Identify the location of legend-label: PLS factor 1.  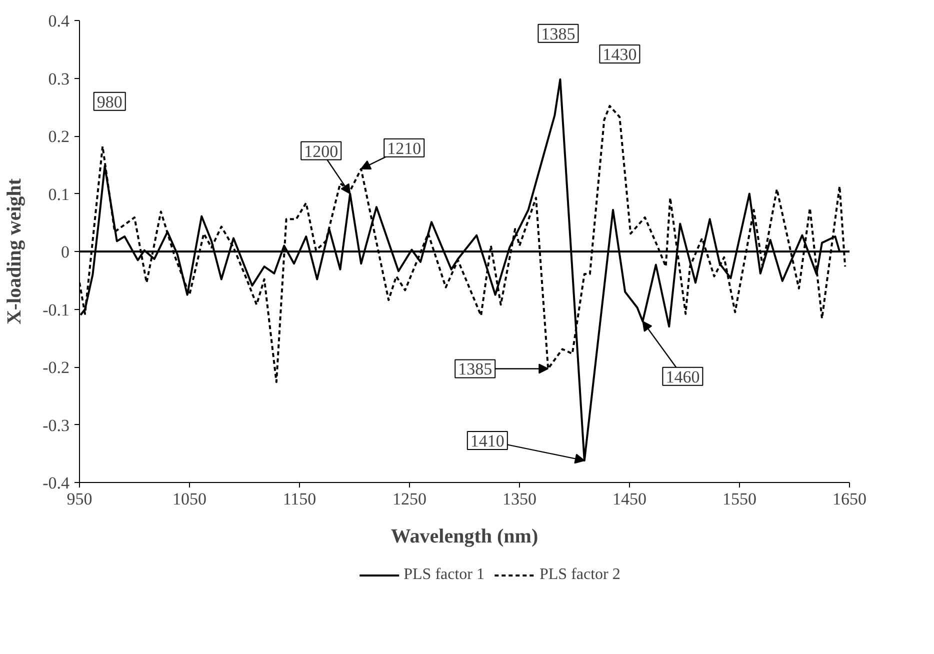
(444, 575).